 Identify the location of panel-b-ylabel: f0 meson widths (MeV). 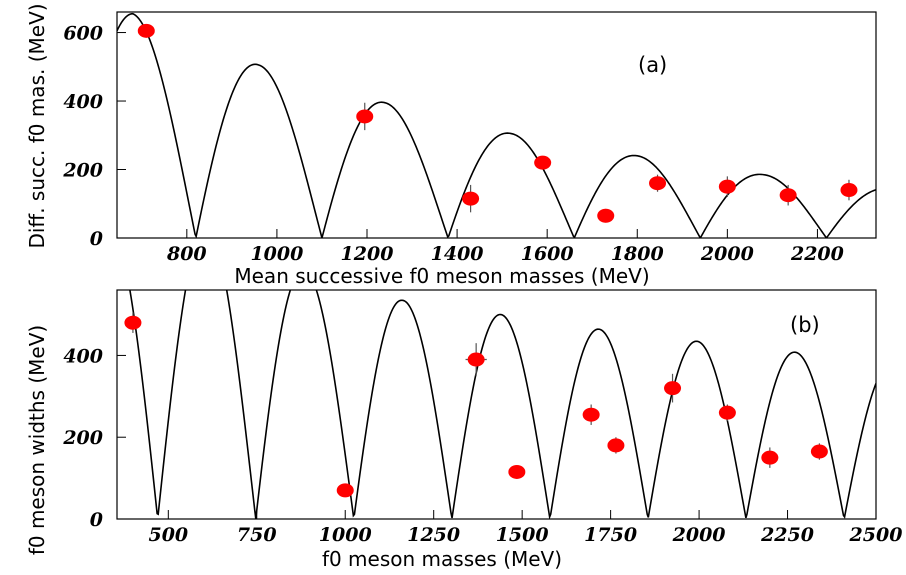
(37, 440).